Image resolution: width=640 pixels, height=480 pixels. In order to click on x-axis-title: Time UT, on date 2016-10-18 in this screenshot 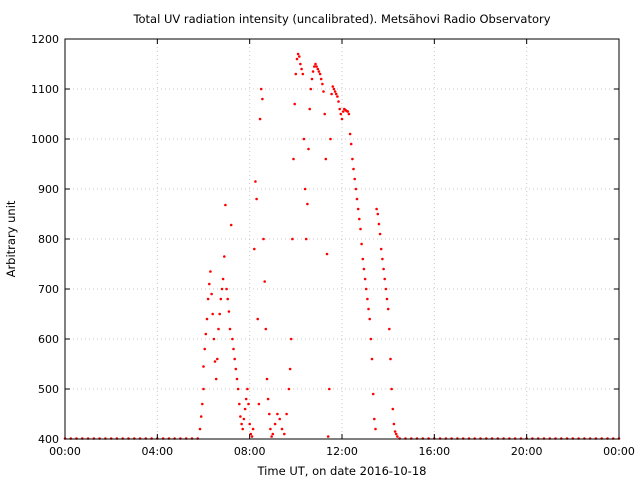, I will do `click(342, 471)`.